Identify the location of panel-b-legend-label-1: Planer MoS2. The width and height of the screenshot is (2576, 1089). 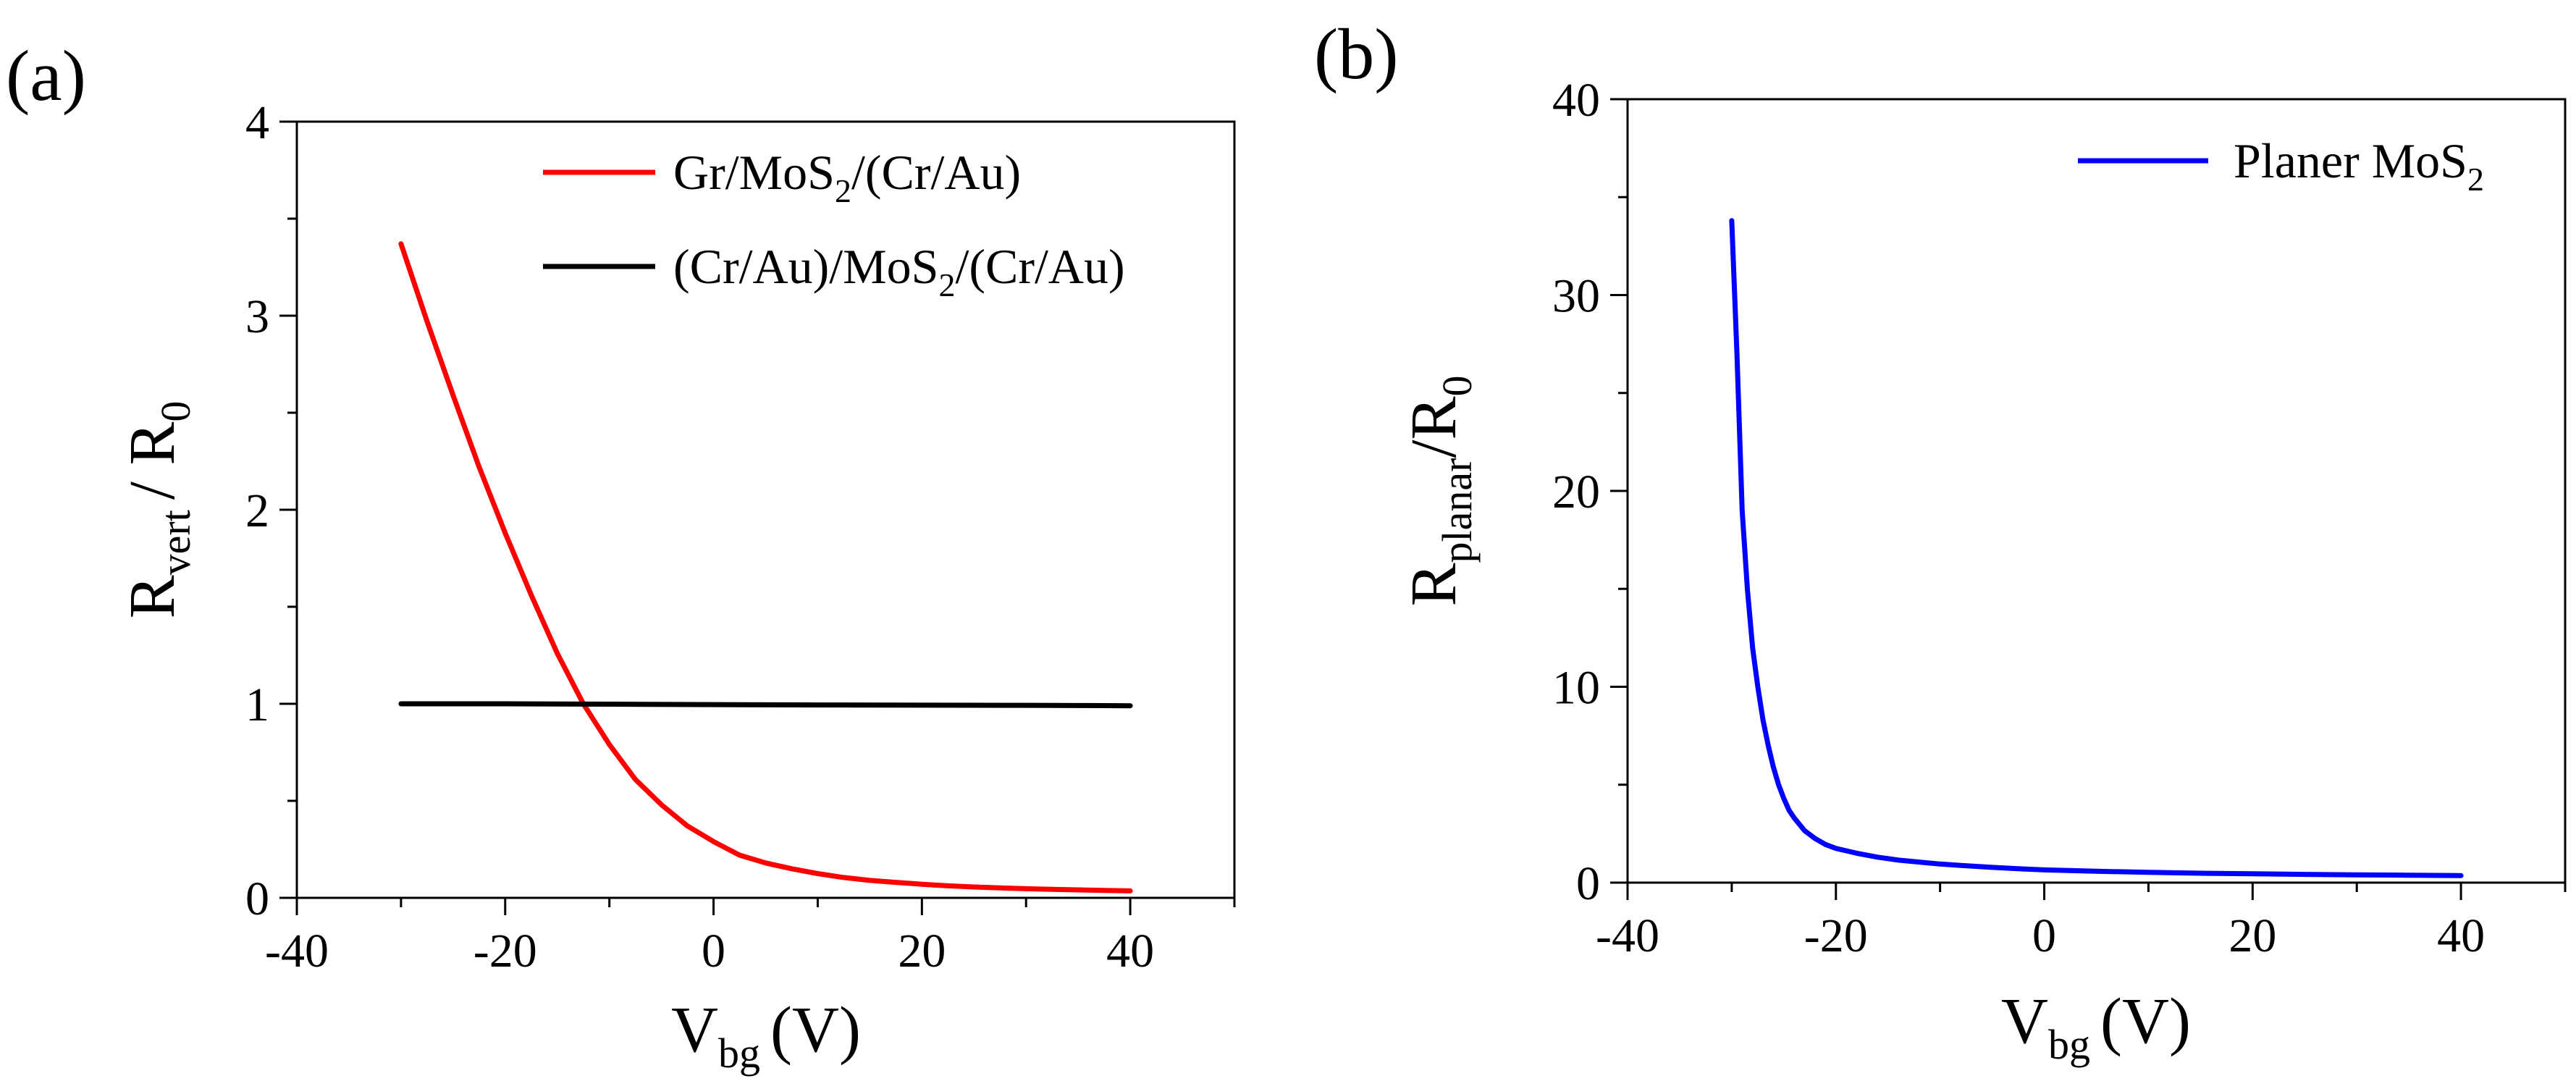
(2359, 165).